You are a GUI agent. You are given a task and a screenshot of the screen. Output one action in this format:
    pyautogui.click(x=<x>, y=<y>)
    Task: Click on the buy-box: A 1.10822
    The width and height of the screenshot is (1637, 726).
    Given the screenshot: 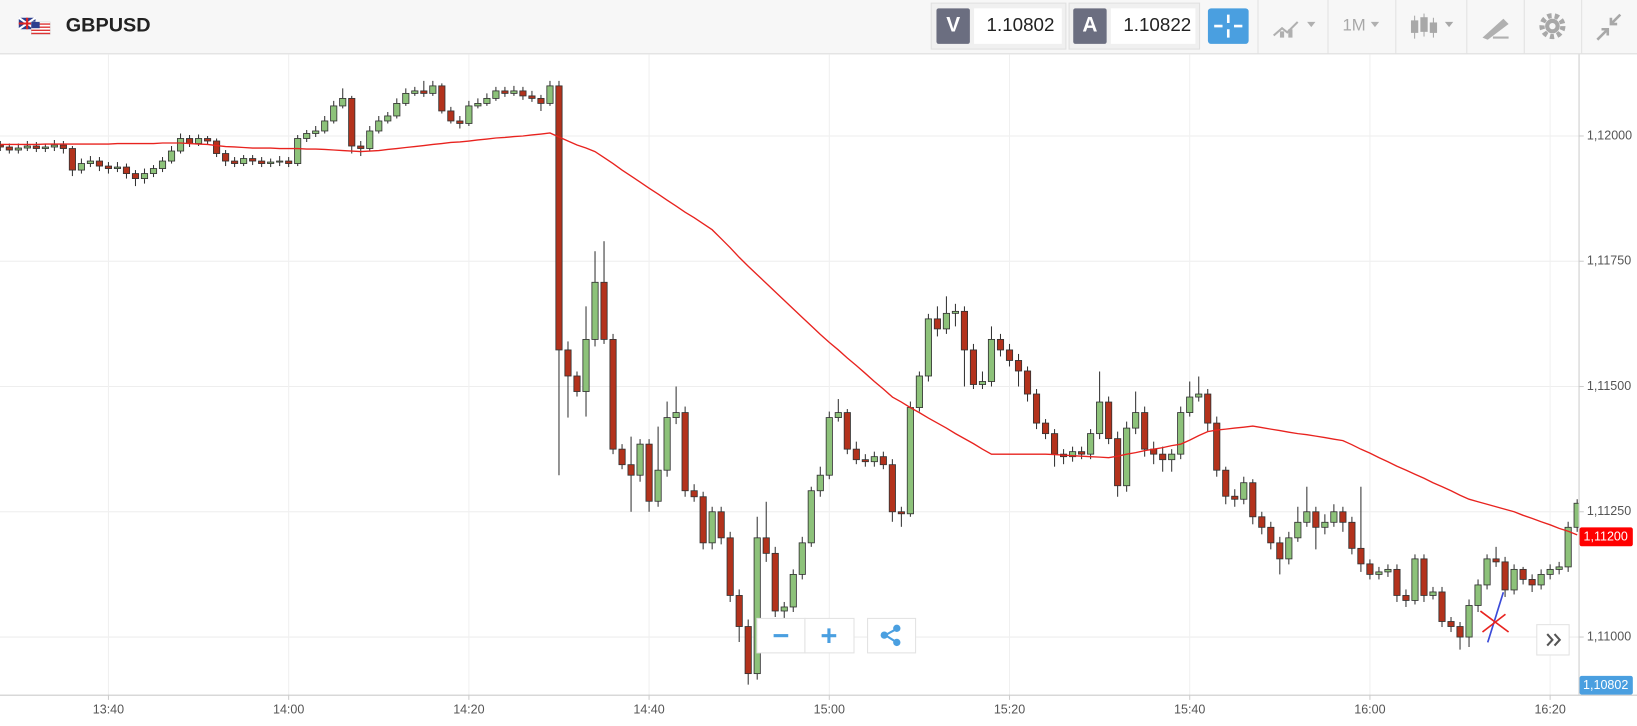 What is the action you would take?
    pyautogui.click(x=1134, y=26)
    